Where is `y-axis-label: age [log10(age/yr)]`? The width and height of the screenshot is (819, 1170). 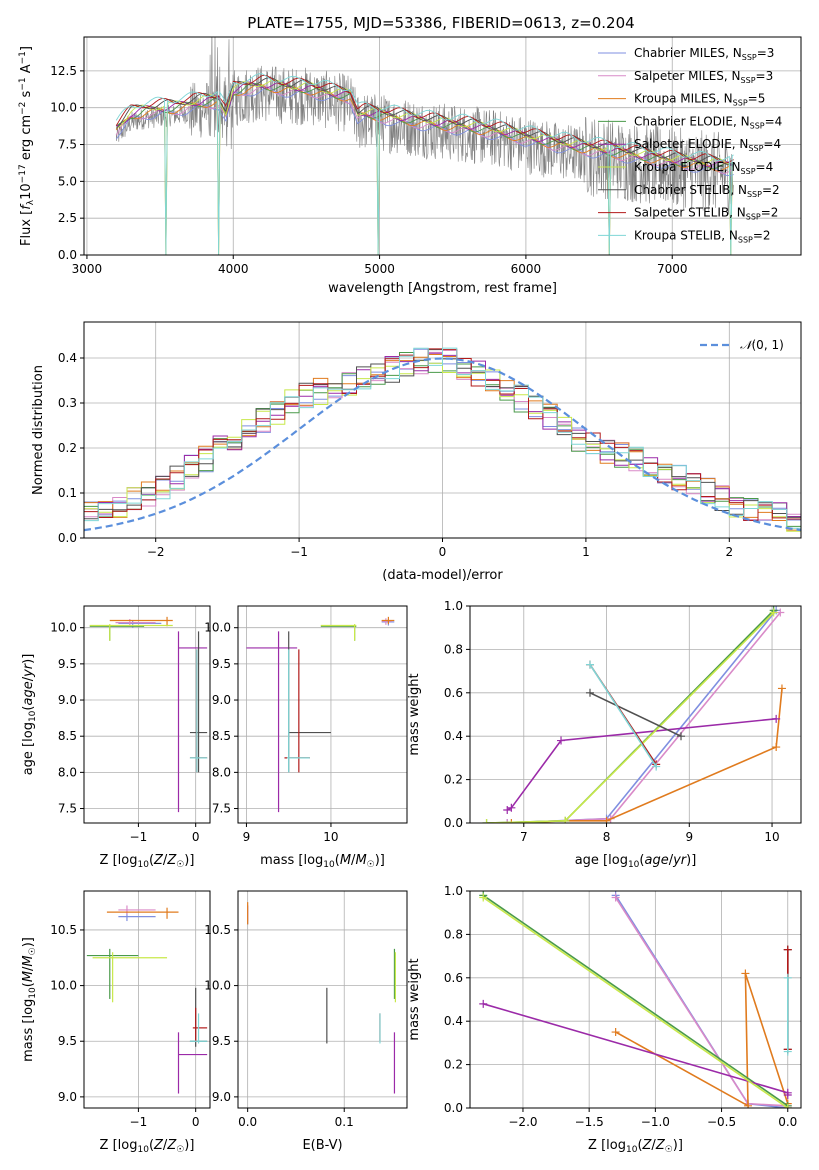
y-axis-label: age [log10(age/yr)] is located at coordinates (29, 715).